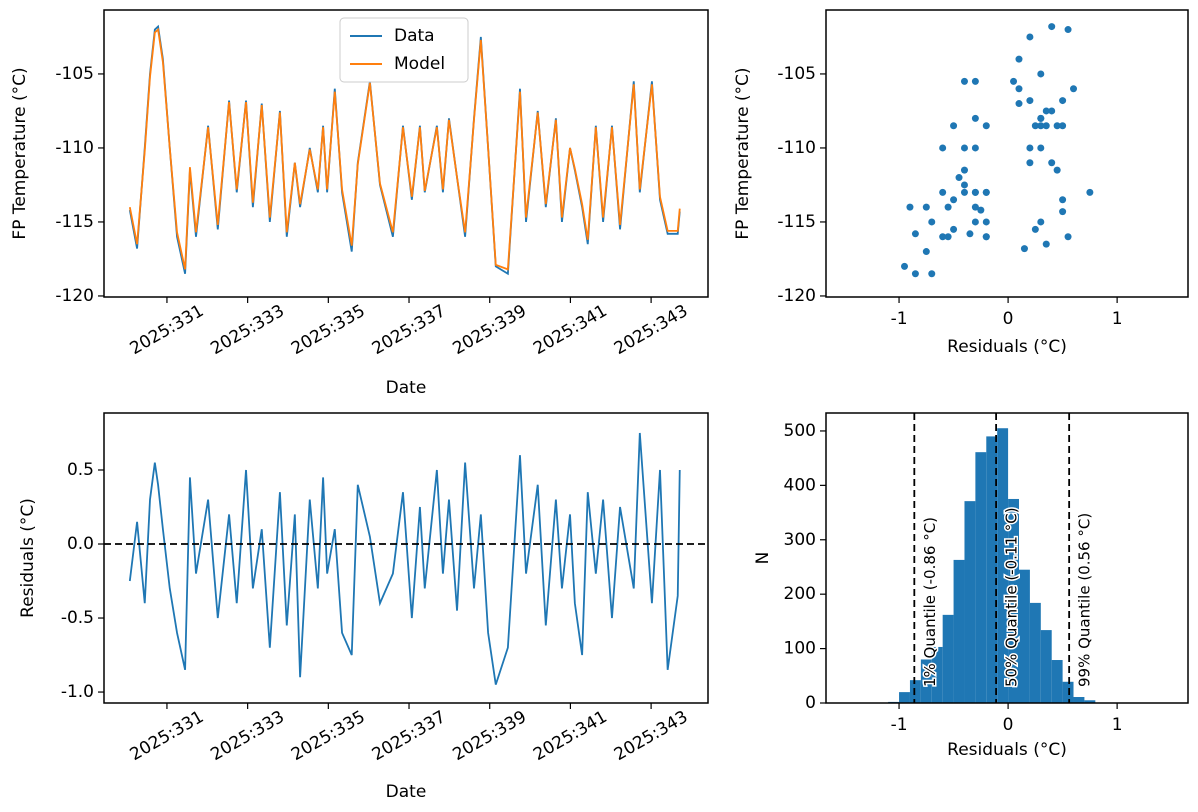  I want to click on y-tick-label: 0.0, so click(80, 544).